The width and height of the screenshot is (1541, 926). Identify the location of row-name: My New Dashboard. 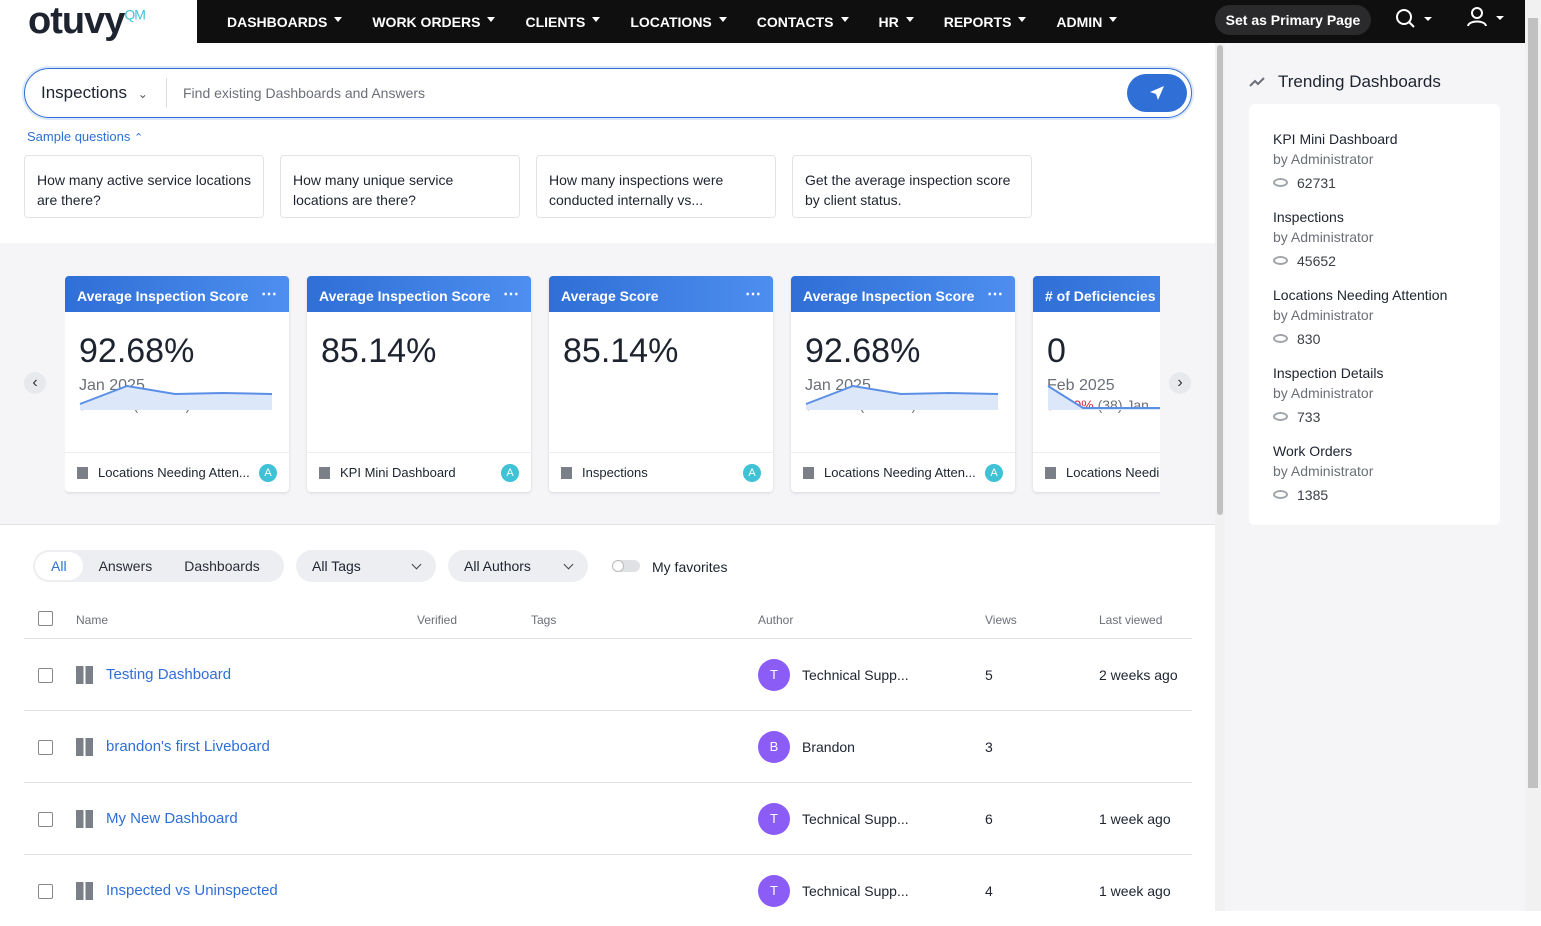
(172, 818).